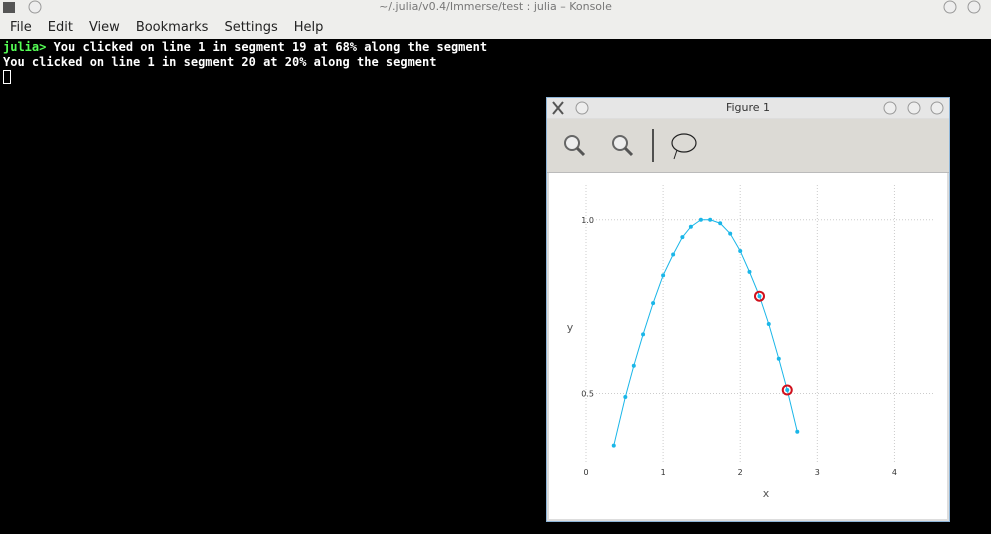 Image resolution: width=991 pixels, height=534 pixels. I want to click on menu-bar: File Edit View Bookmarks Settings Help, so click(495, 28).